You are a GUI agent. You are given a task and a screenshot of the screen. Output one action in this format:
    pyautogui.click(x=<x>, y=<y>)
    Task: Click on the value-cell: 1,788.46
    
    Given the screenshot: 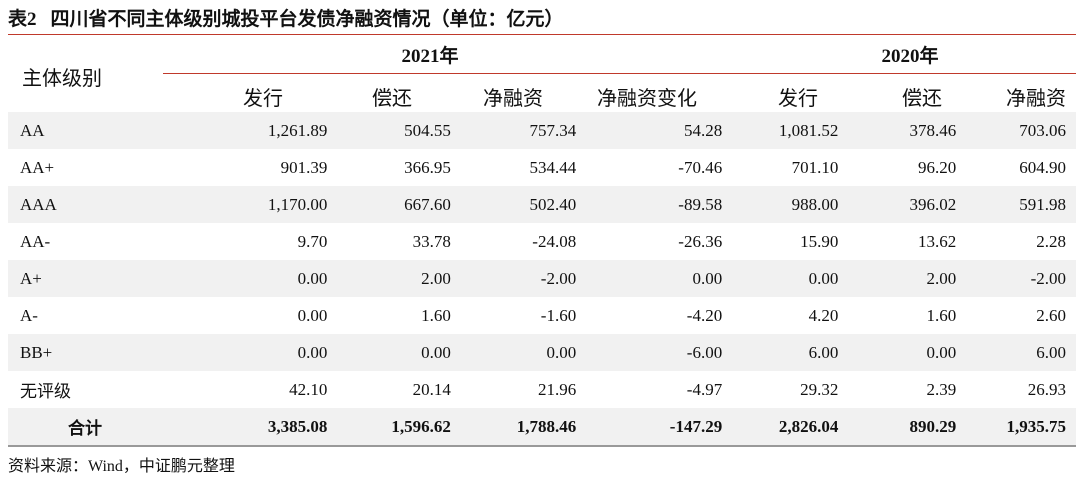 What is the action you would take?
    pyautogui.click(x=546, y=426)
    